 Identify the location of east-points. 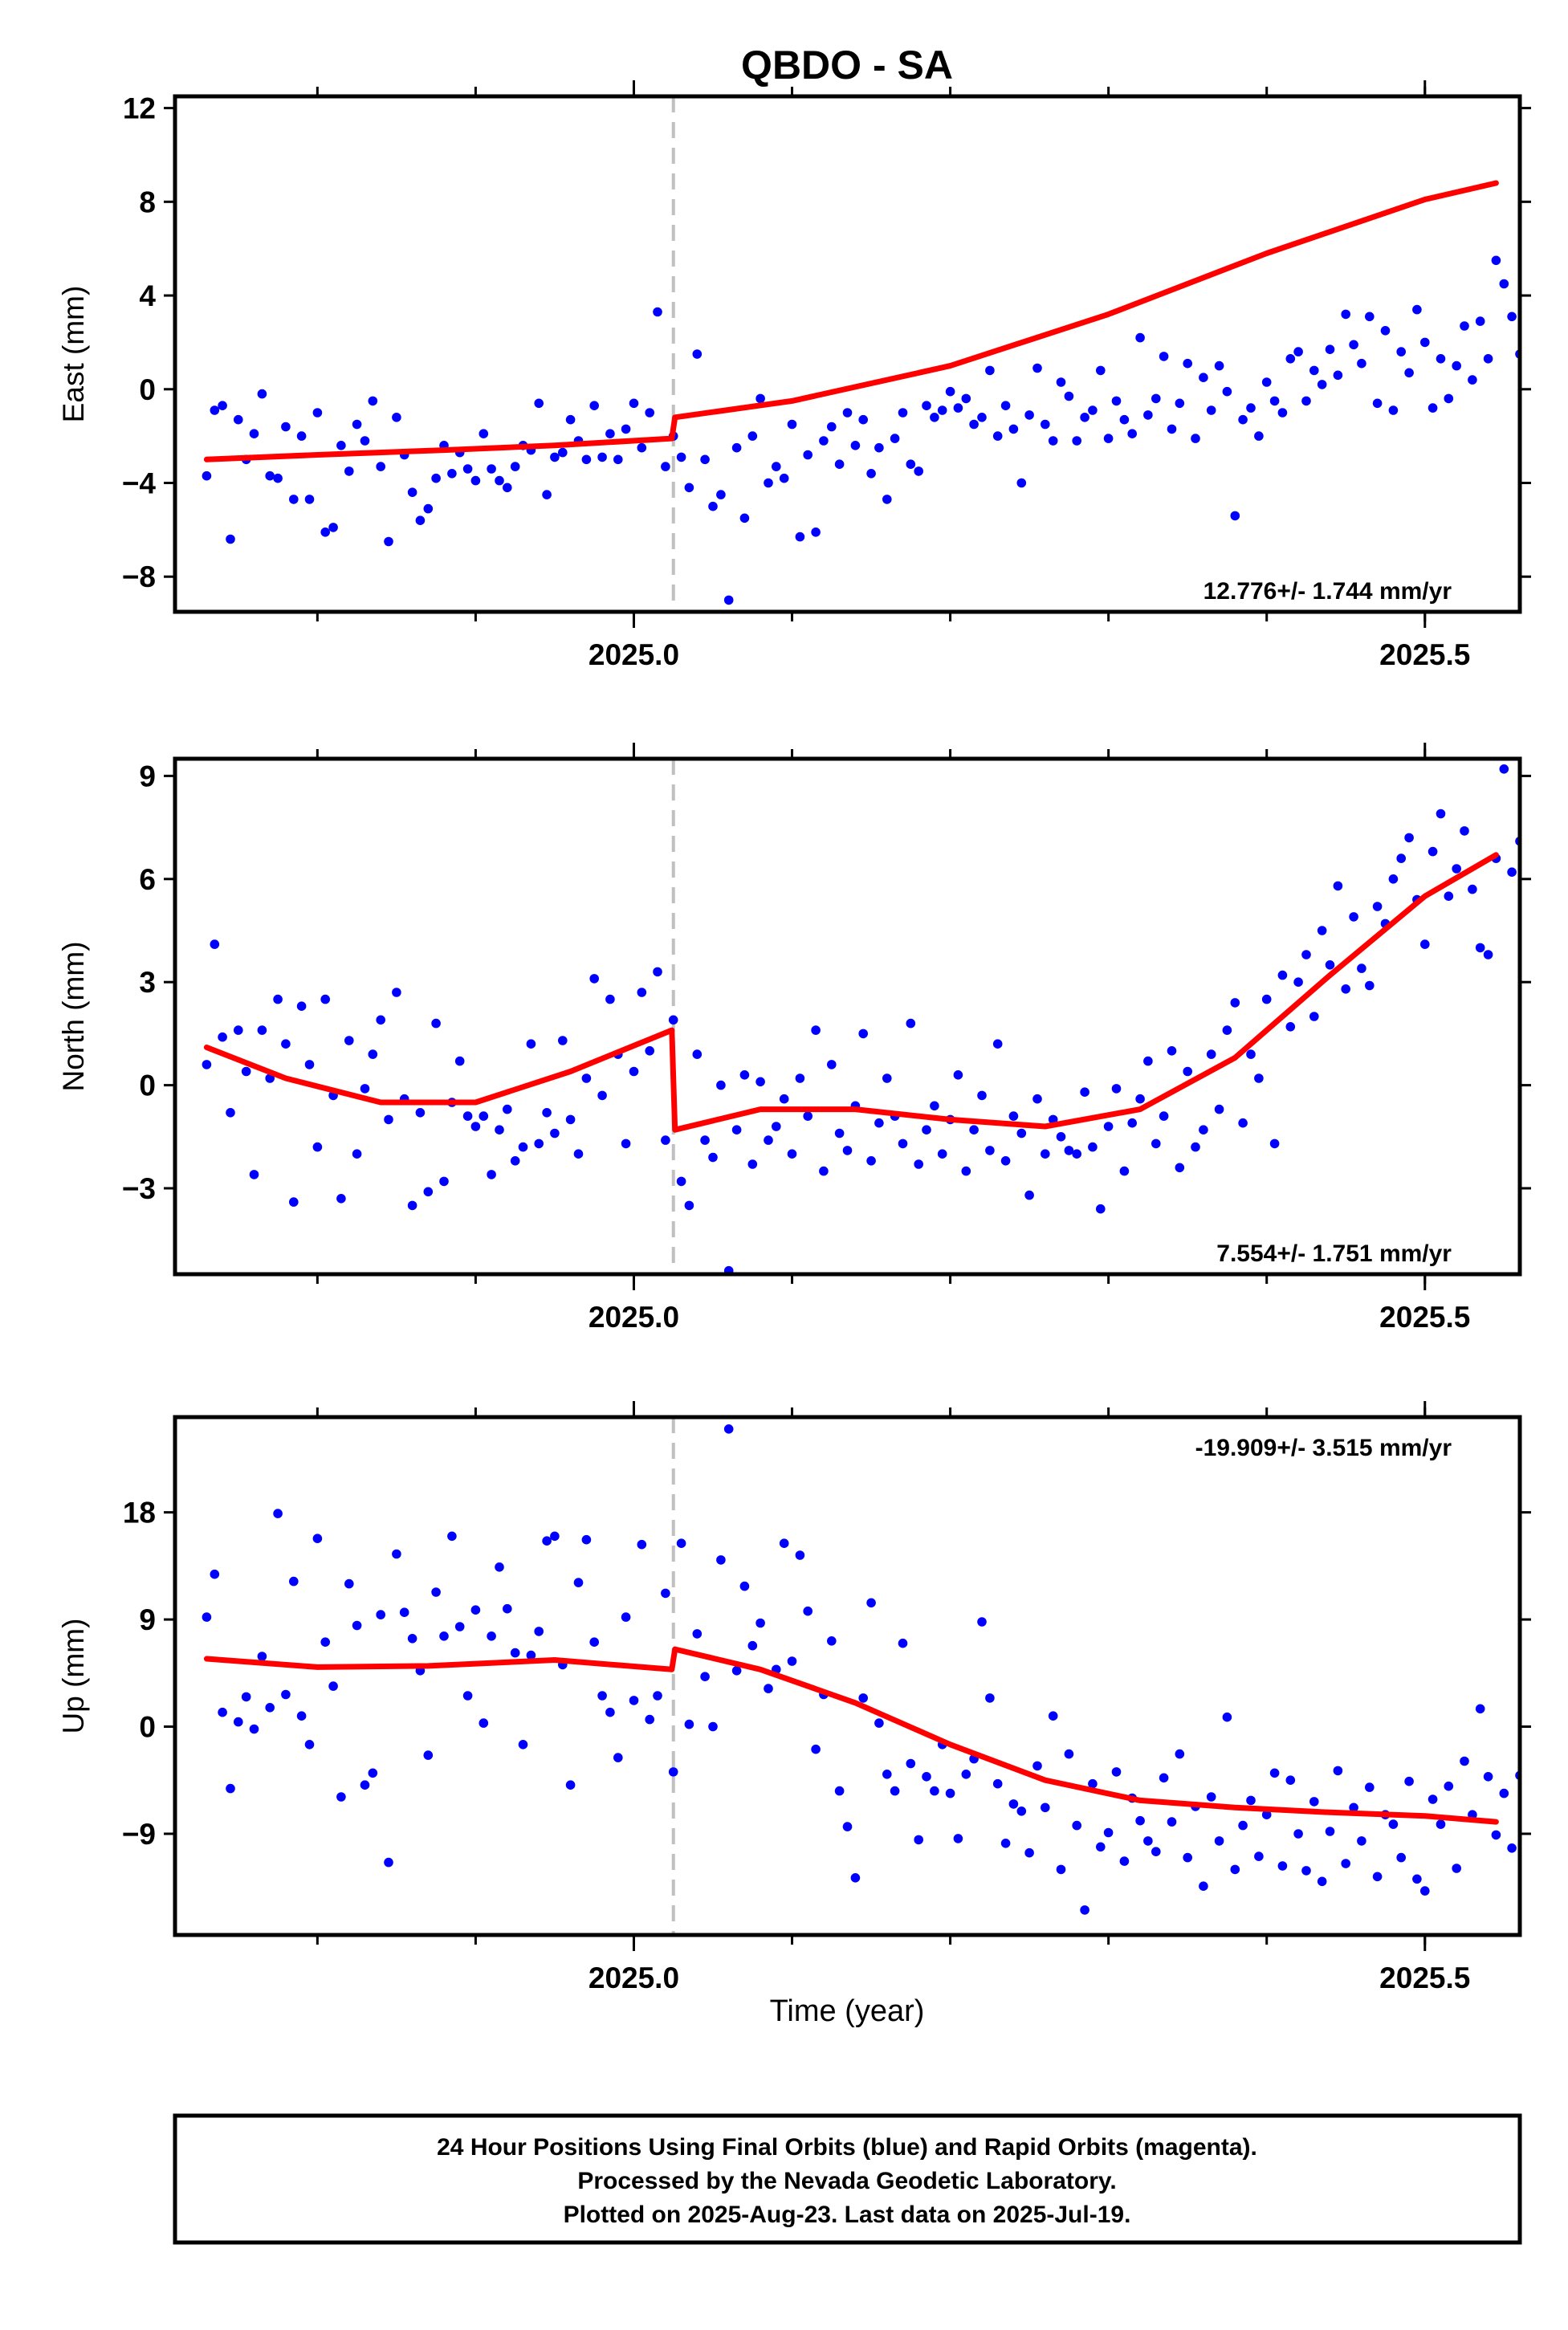
(861, 430).